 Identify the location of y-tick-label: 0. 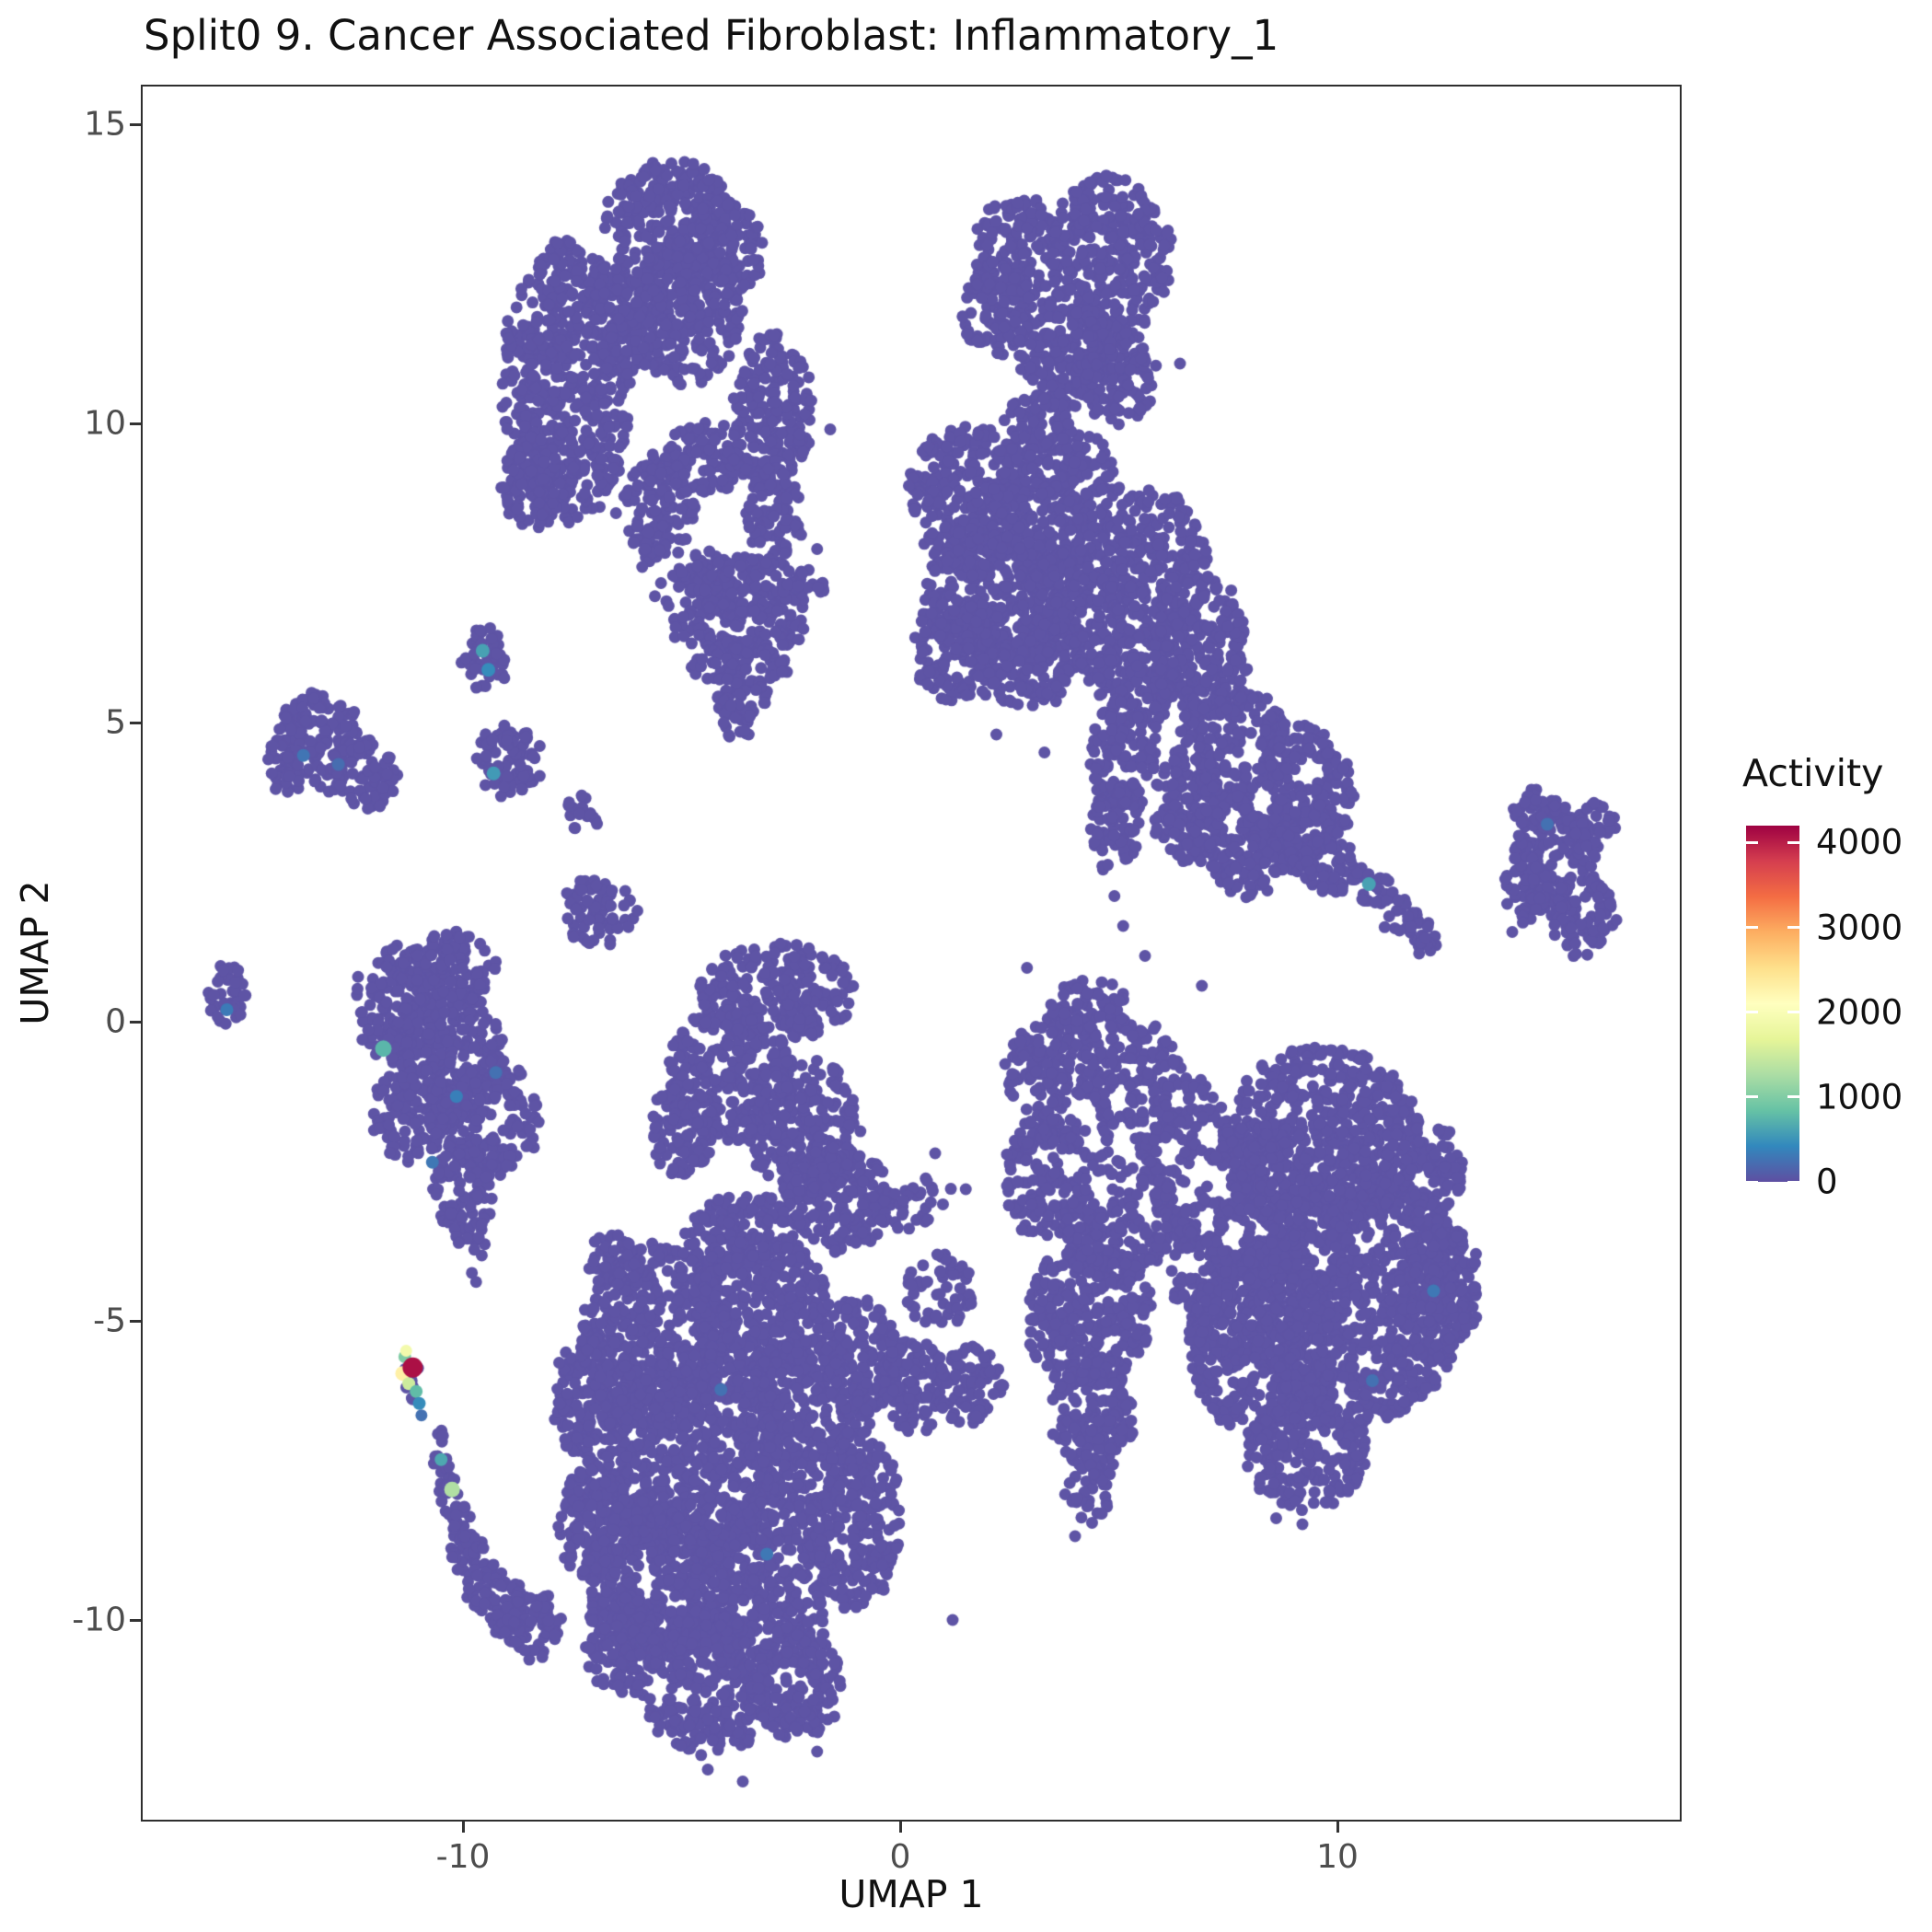
(116, 1022).